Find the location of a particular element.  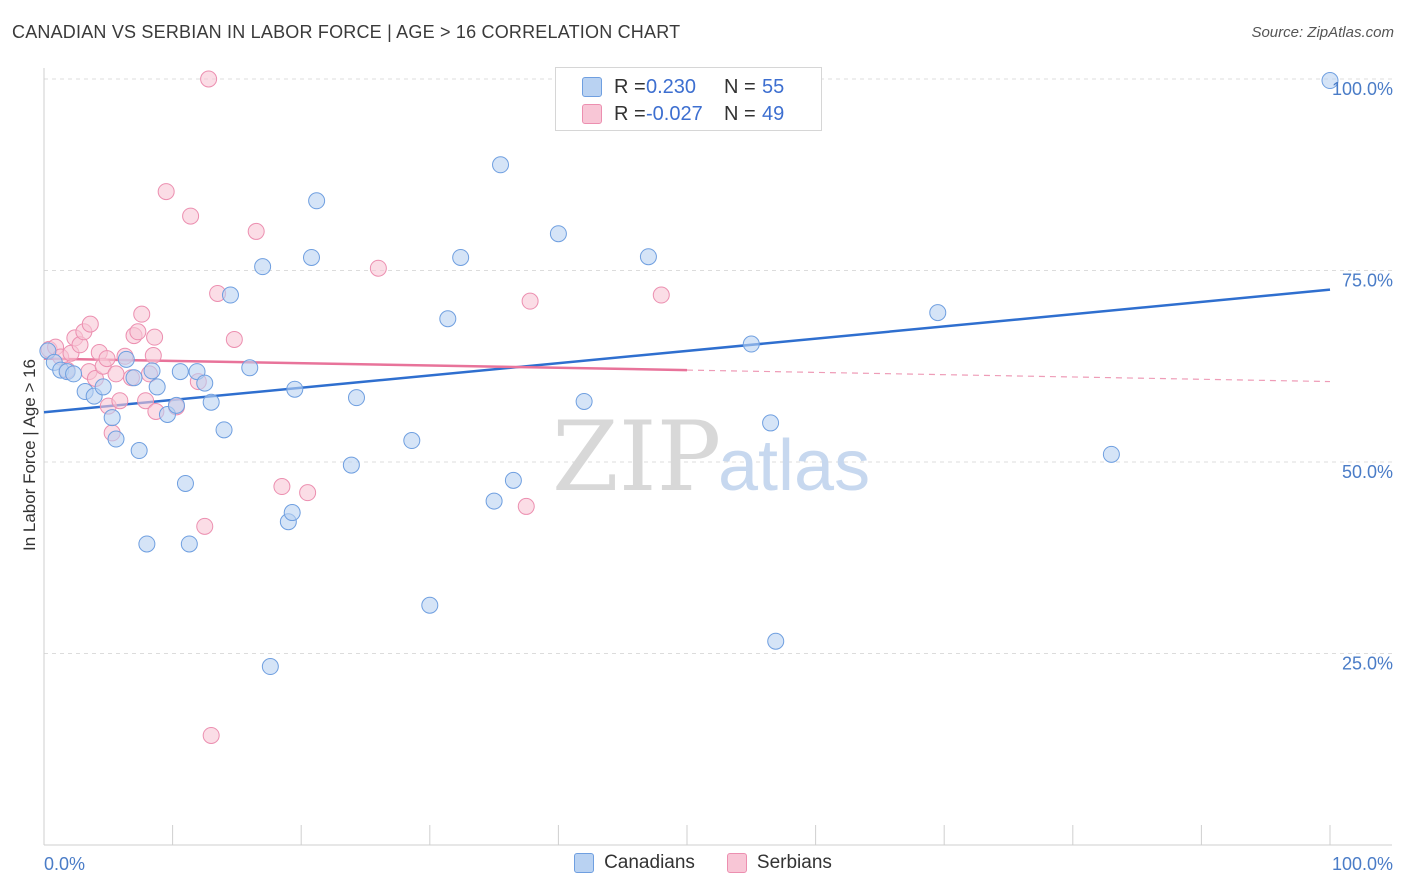

canadians-trend-line is located at coordinates (687, 351).